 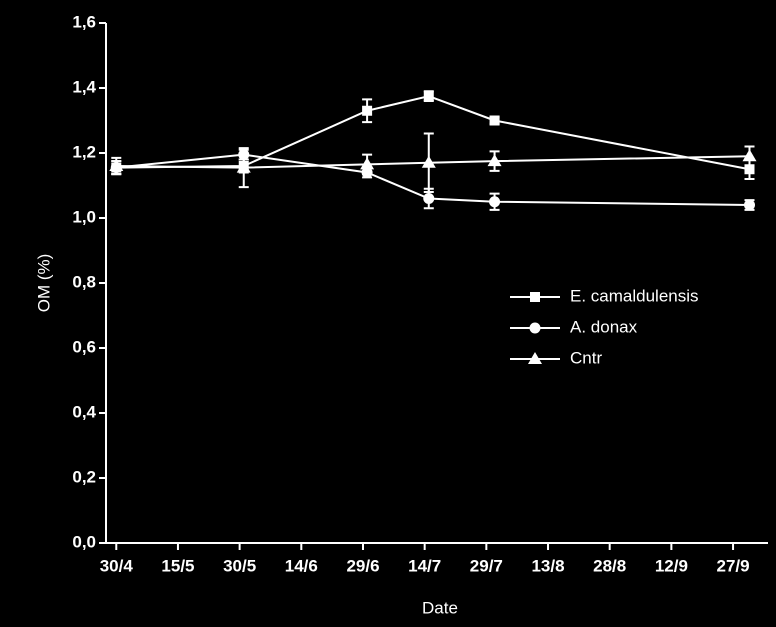 What do you see at coordinates (586, 357) in the screenshot?
I see `legend-label: Cntr` at bounding box center [586, 357].